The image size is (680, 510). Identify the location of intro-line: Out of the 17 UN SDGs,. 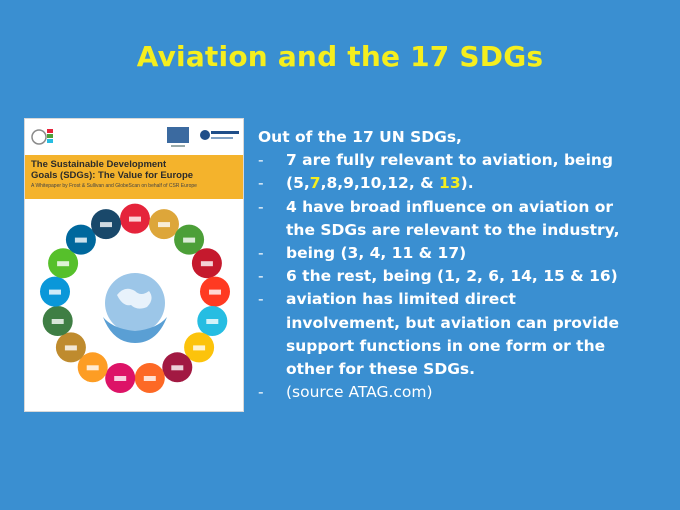
(360, 137).